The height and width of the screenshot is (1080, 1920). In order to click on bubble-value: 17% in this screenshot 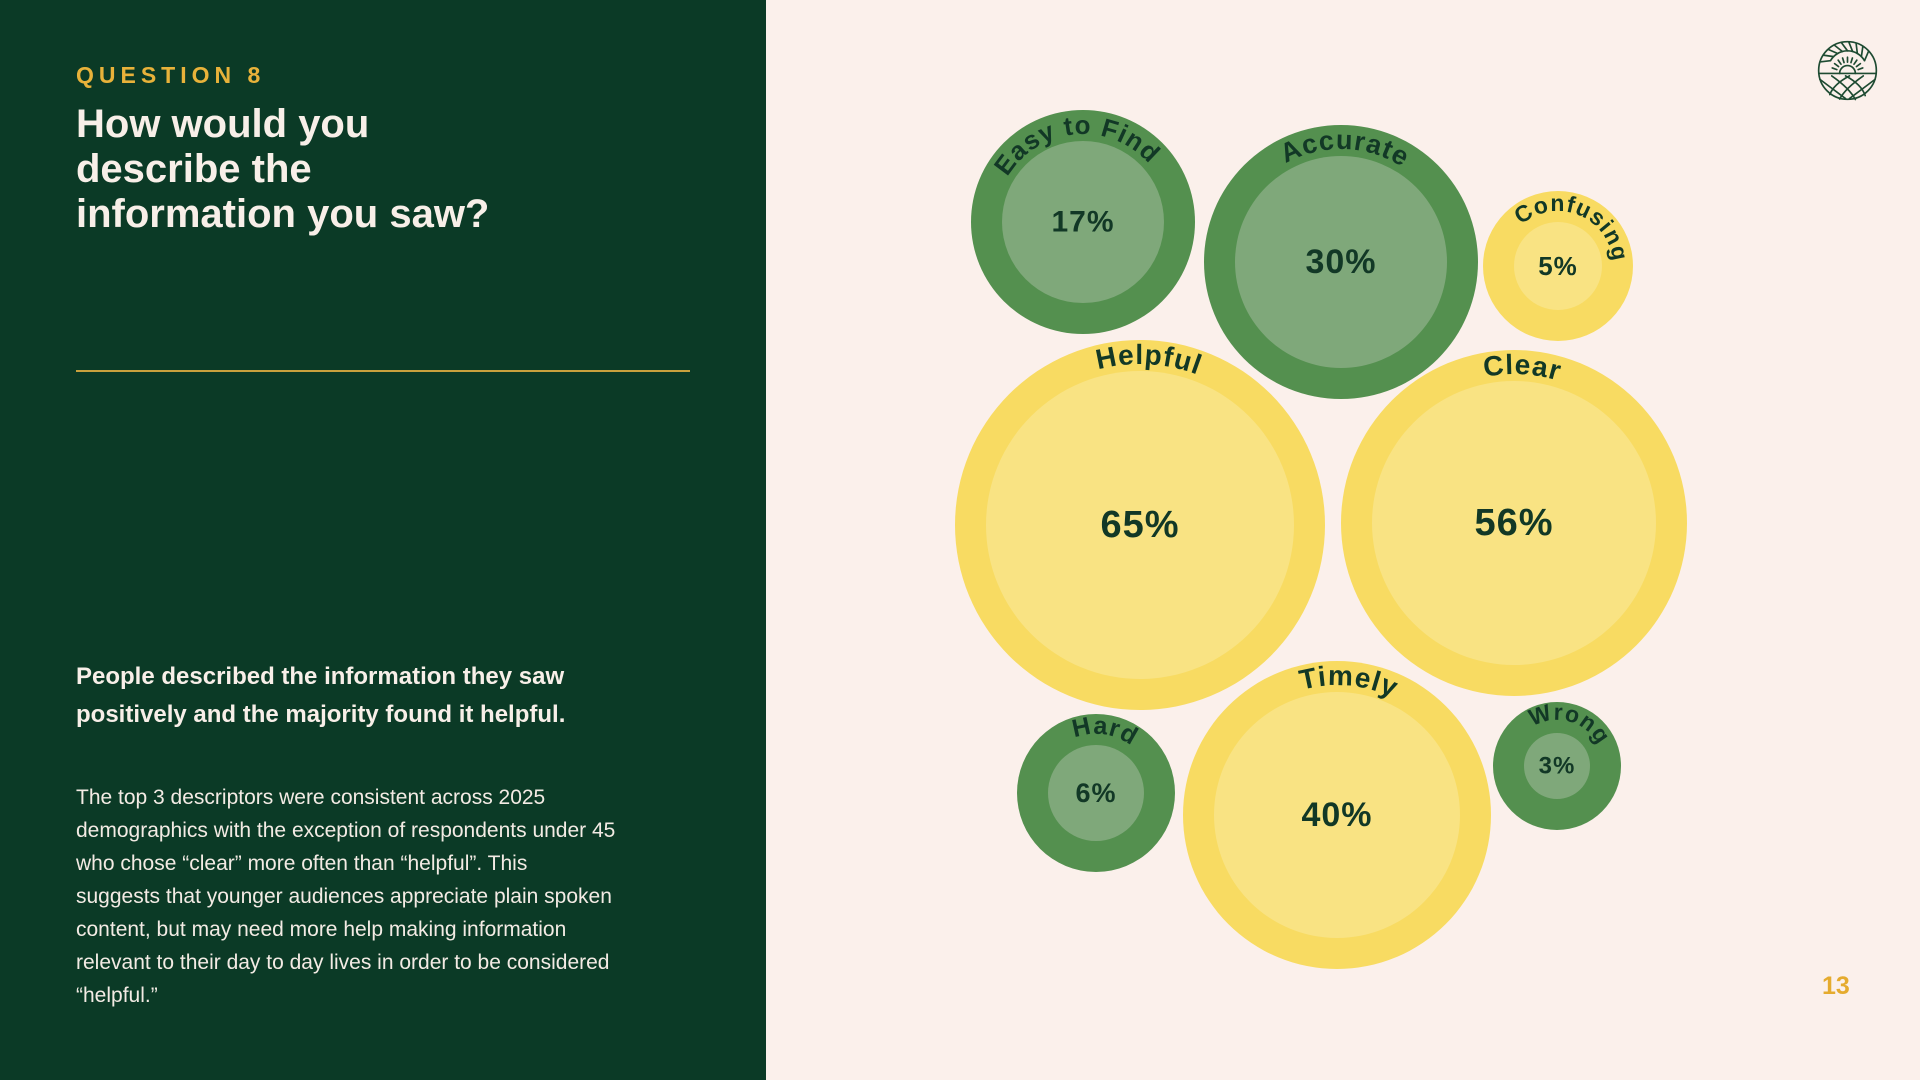, I will do `click(1082, 222)`.